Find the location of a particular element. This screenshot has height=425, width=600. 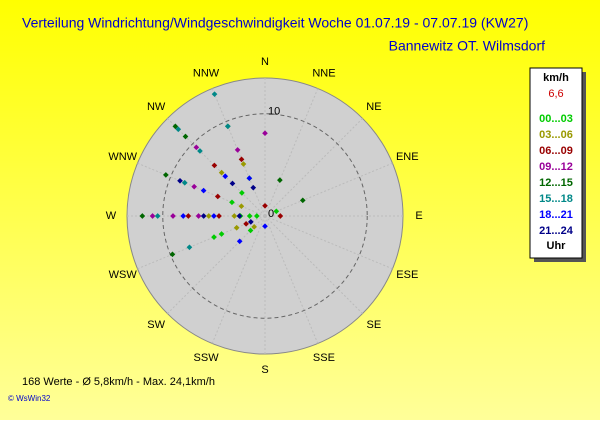

direction-label: SSW is located at coordinates (207, 358).